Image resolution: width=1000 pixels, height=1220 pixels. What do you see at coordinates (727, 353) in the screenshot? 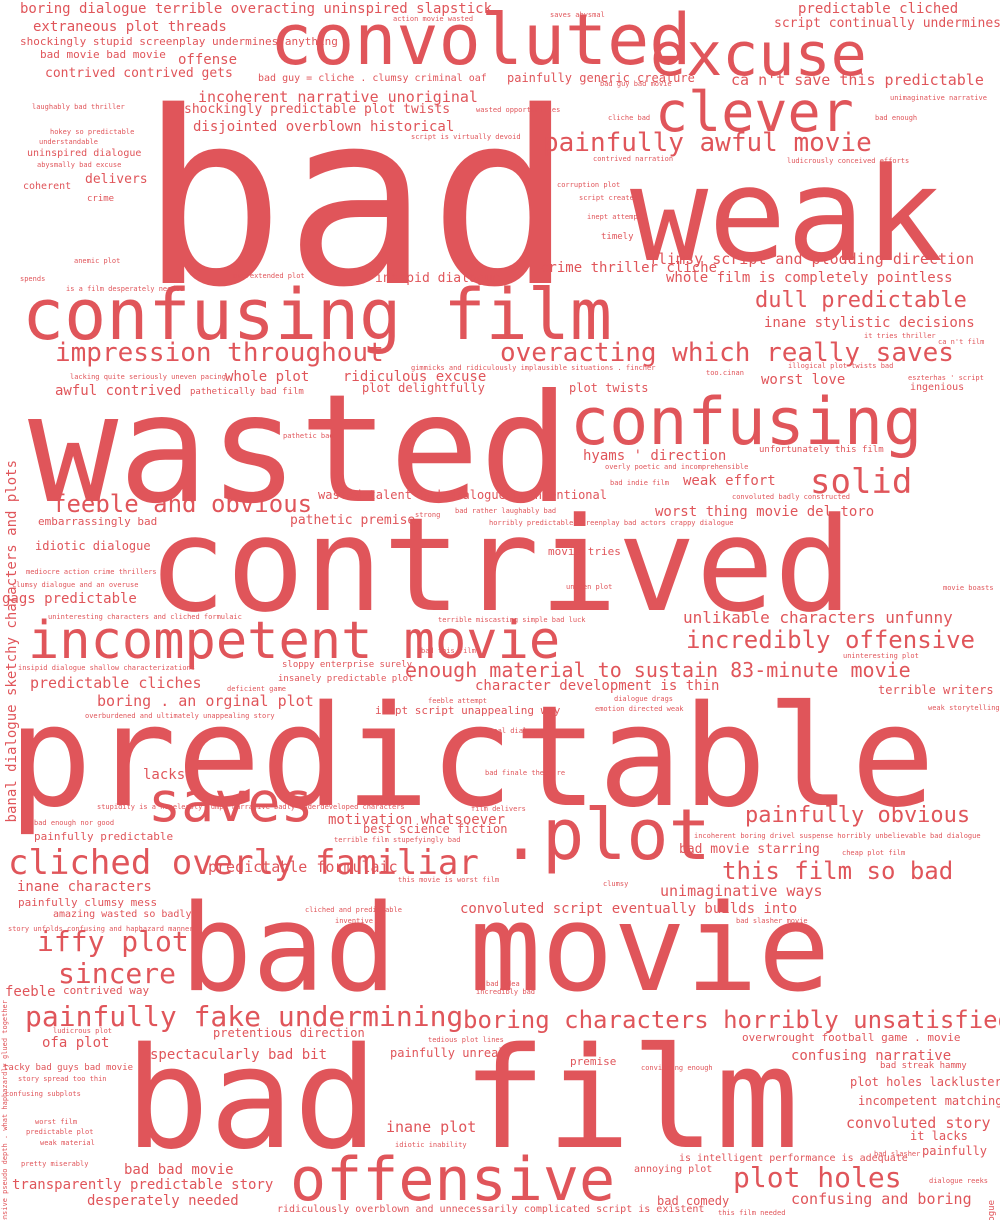
I see `word-overacting-which-really-saves: overacting which really saves` at bounding box center [727, 353].